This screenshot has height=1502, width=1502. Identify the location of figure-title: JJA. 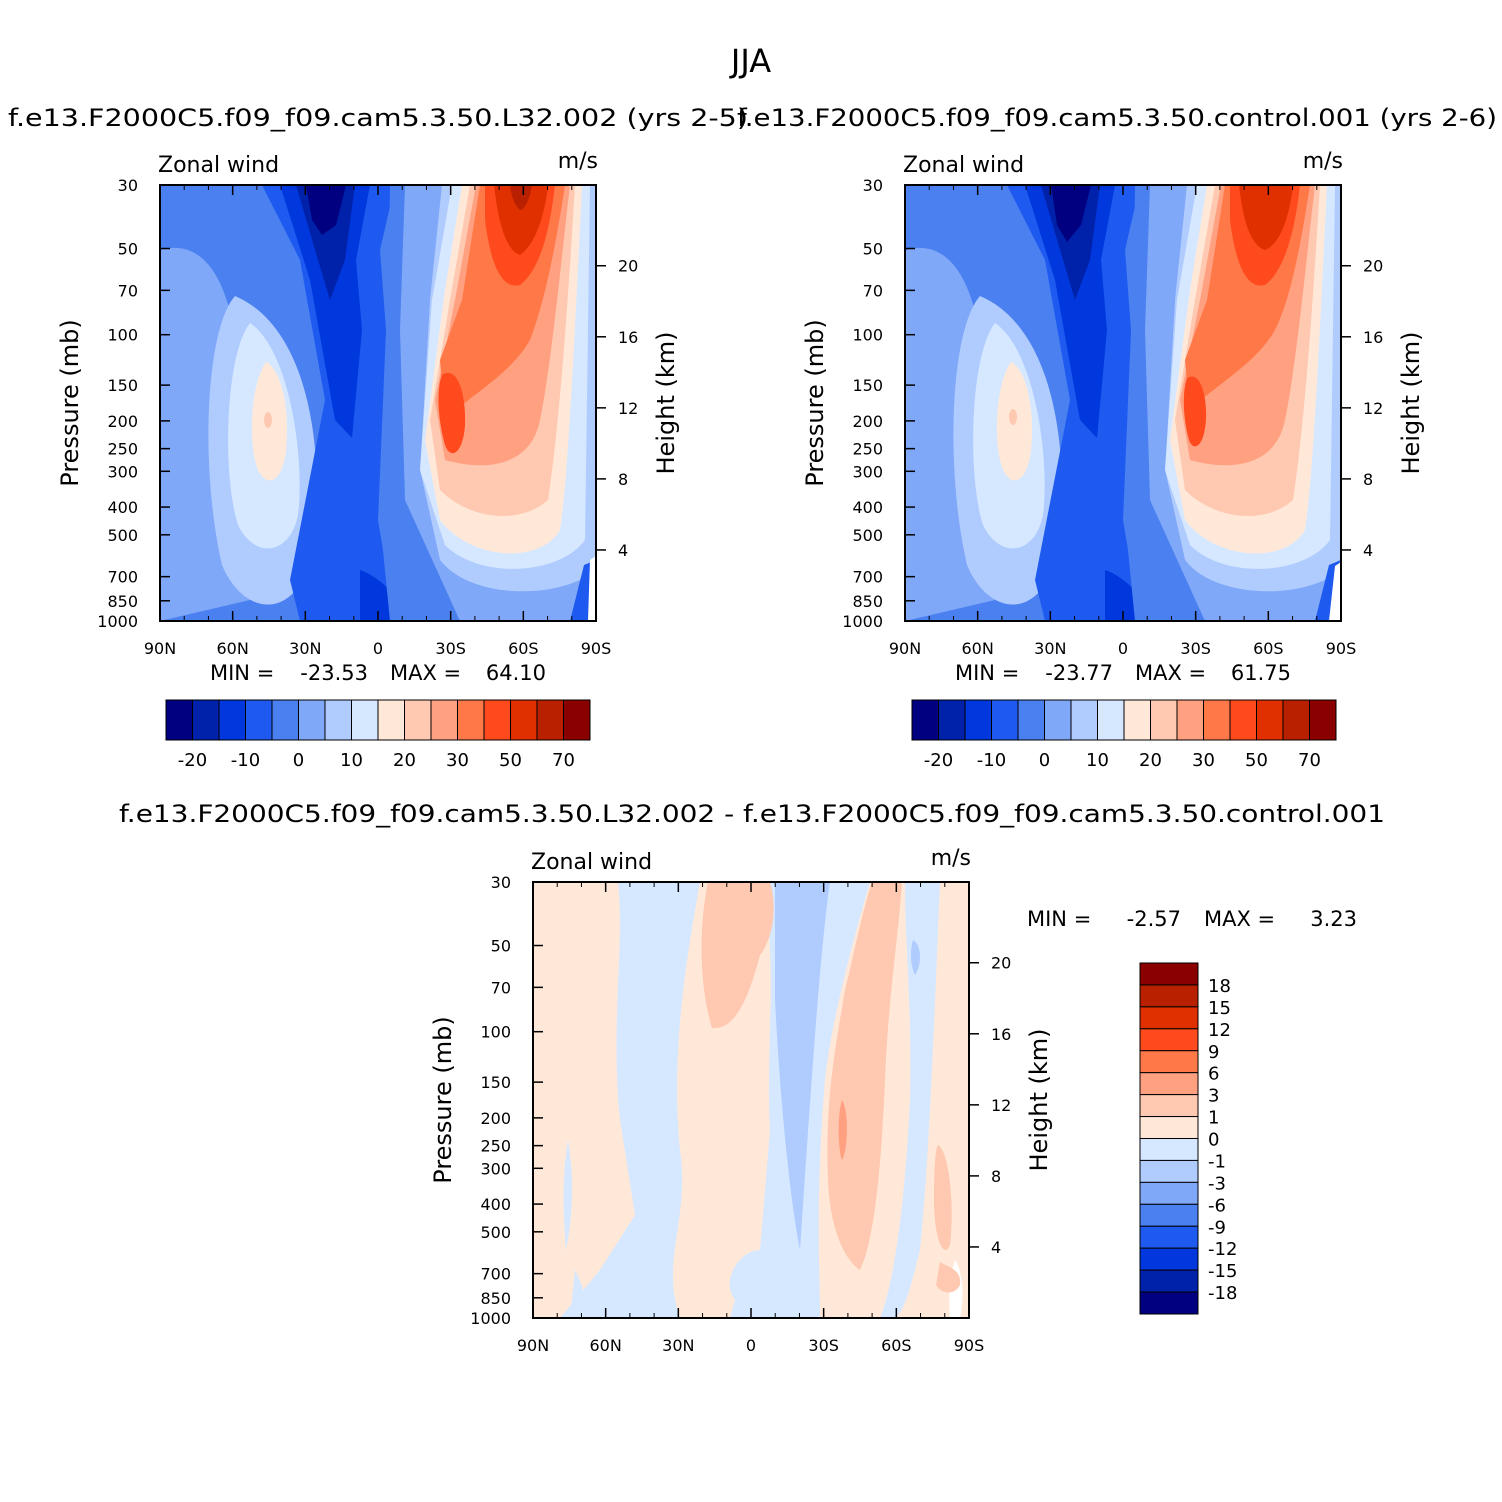
(750, 61).